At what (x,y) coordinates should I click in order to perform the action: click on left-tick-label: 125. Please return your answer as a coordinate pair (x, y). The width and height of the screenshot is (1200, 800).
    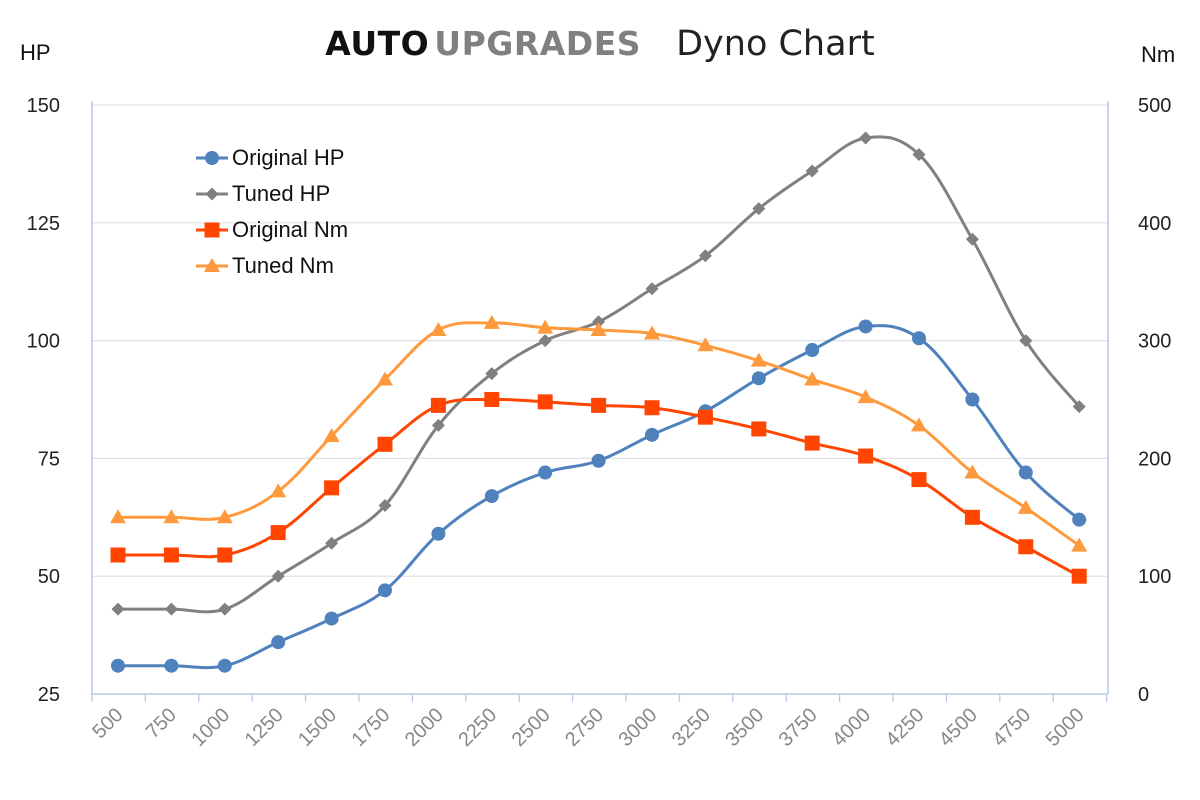
    Looking at the image, I should click on (43, 224).